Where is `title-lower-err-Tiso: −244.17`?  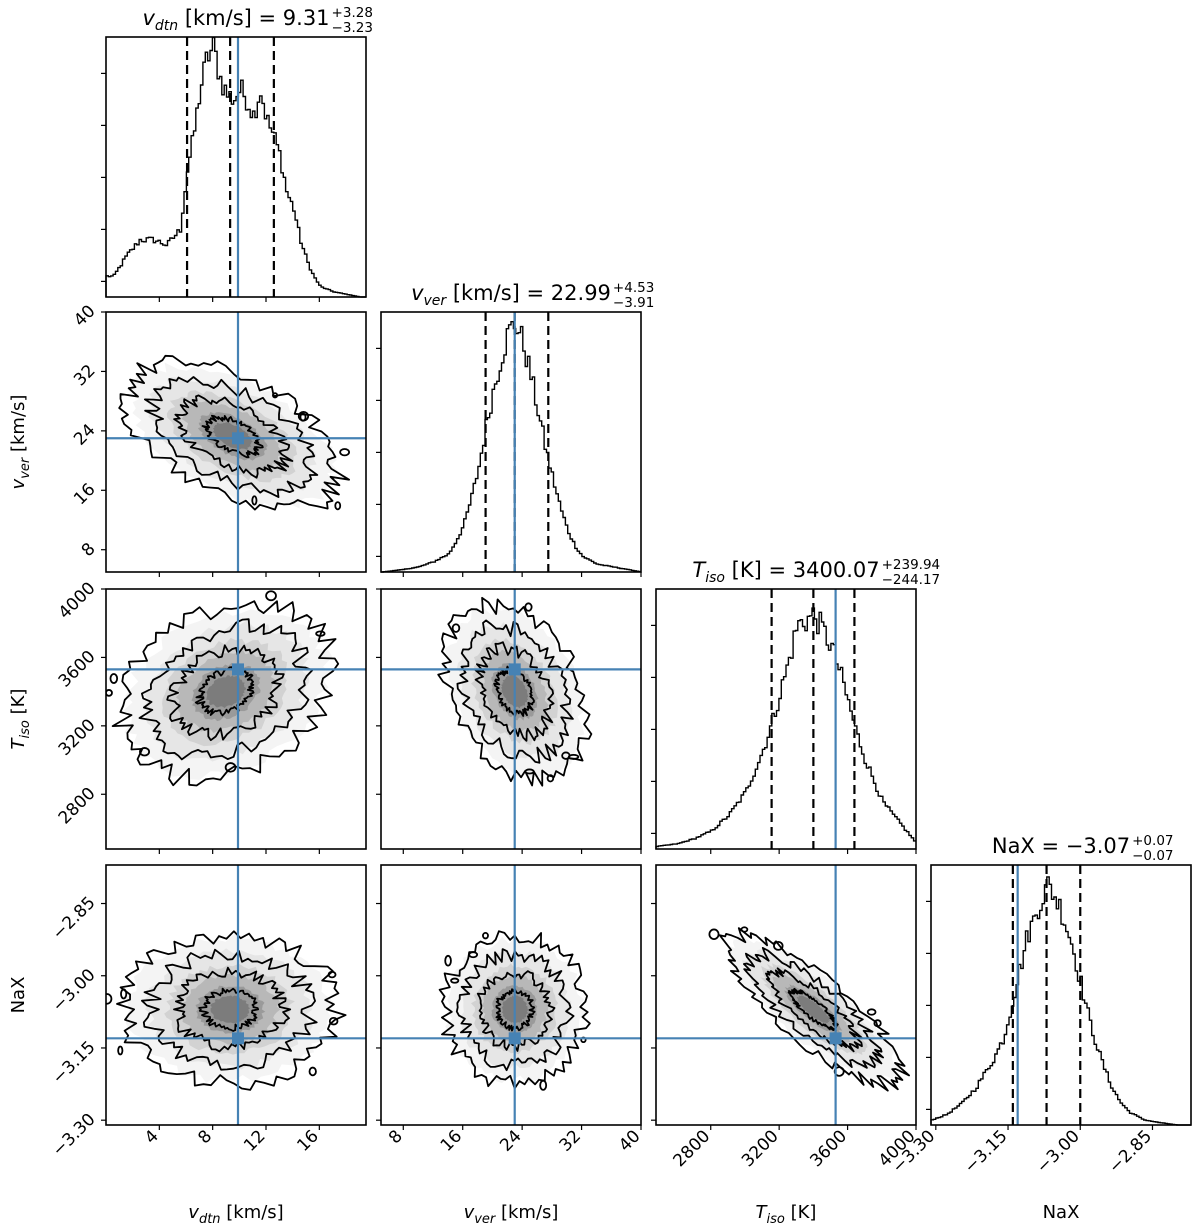 title-lower-err-Tiso: −244.17 is located at coordinates (911, 580).